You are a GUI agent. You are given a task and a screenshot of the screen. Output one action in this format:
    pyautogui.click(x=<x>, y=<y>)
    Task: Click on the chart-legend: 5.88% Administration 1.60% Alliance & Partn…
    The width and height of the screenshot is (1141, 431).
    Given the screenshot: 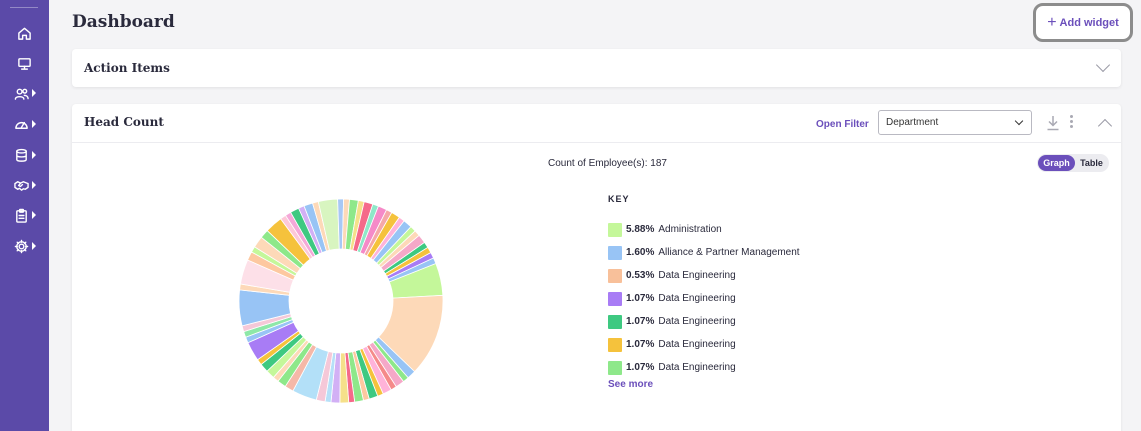 What is the action you would take?
    pyautogui.click(x=704, y=298)
    